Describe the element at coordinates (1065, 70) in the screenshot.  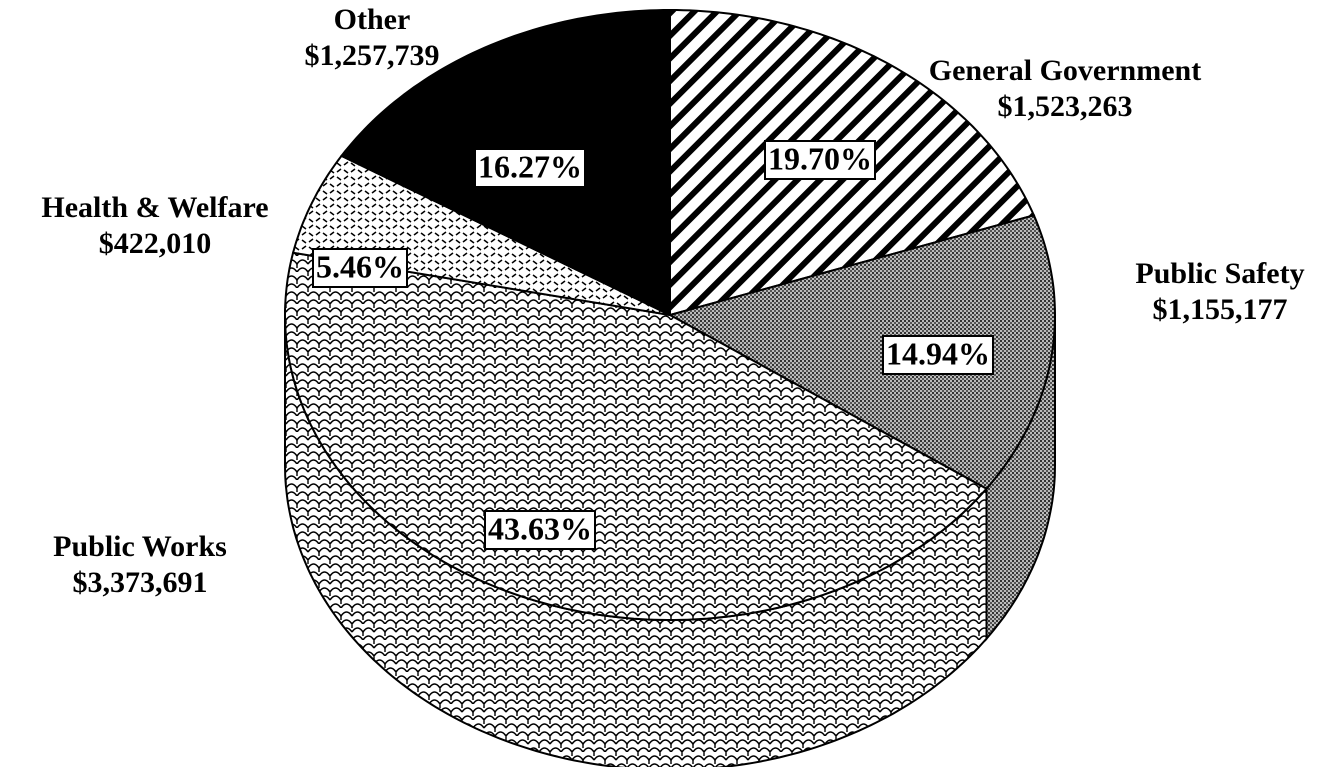
I see `category-label: General Government` at that location.